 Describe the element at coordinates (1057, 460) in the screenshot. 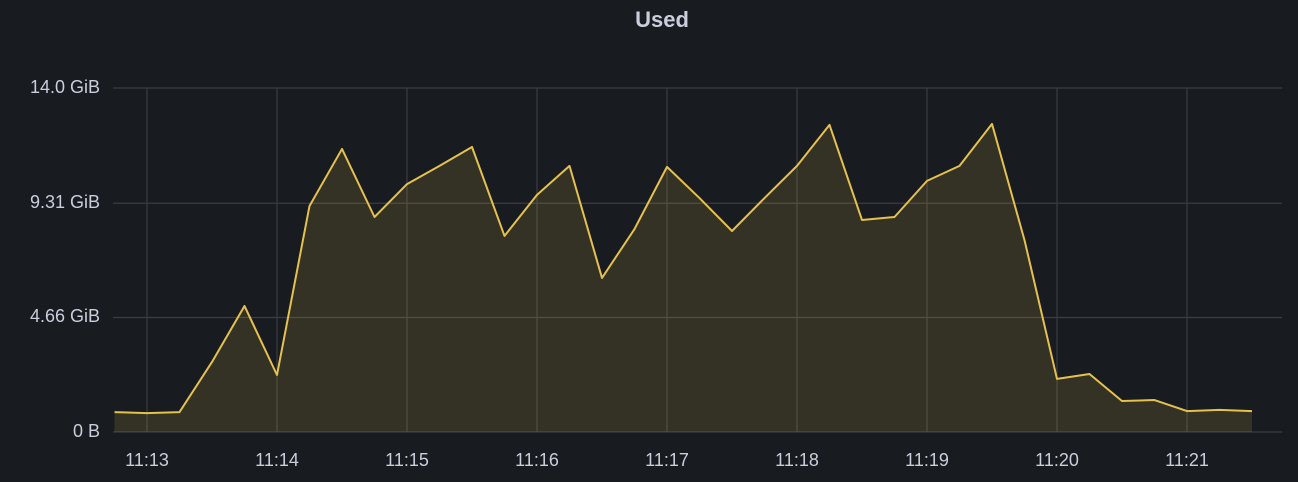

I see `x-tick-label: 11:20` at that location.